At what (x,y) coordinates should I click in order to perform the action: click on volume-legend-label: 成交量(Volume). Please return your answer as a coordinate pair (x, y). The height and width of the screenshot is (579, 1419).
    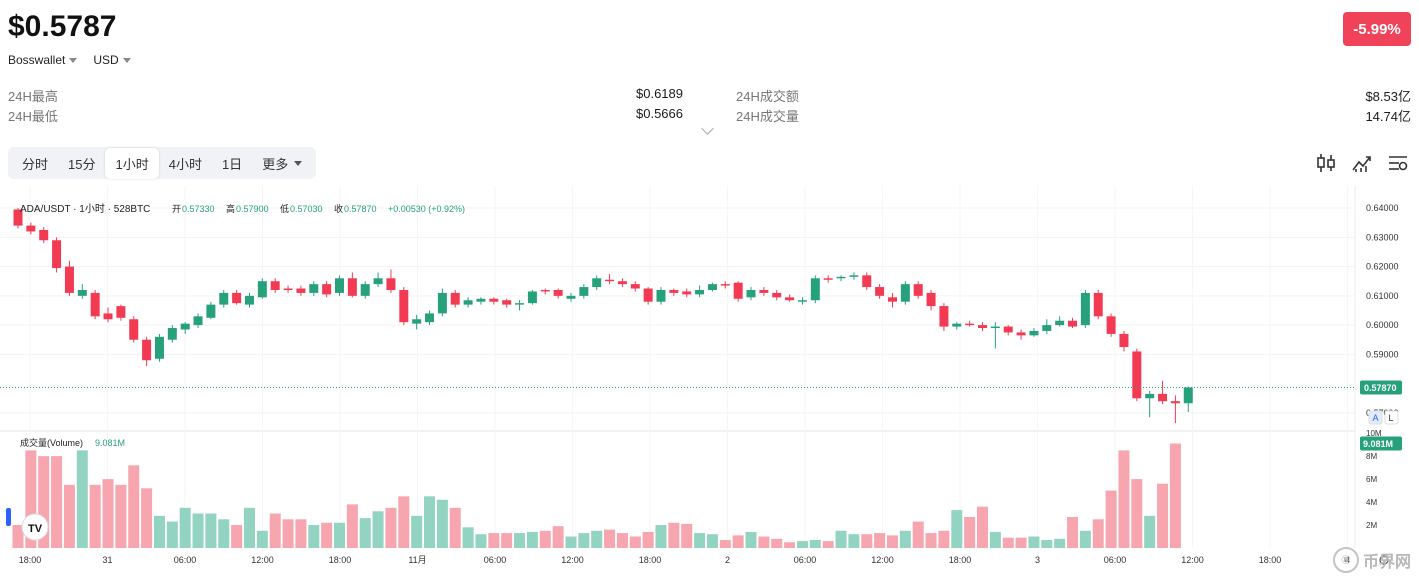
    Looking at the image, I should click on (51, 442).